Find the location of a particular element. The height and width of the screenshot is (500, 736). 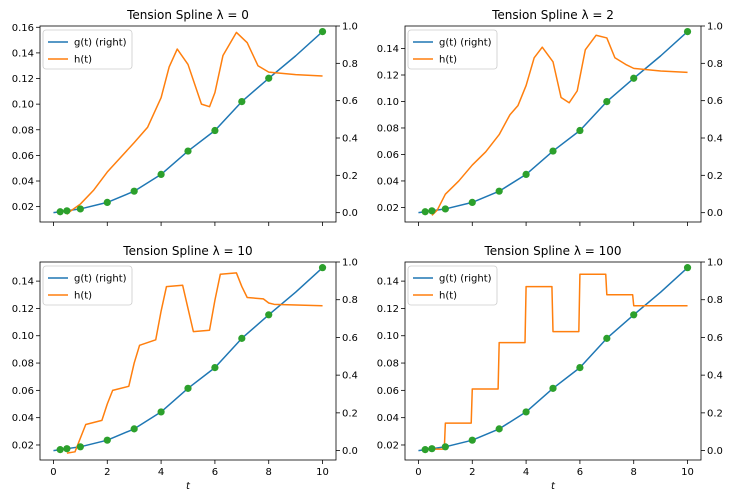

x-tick-label: 0 is located at coordinates (53, 472).